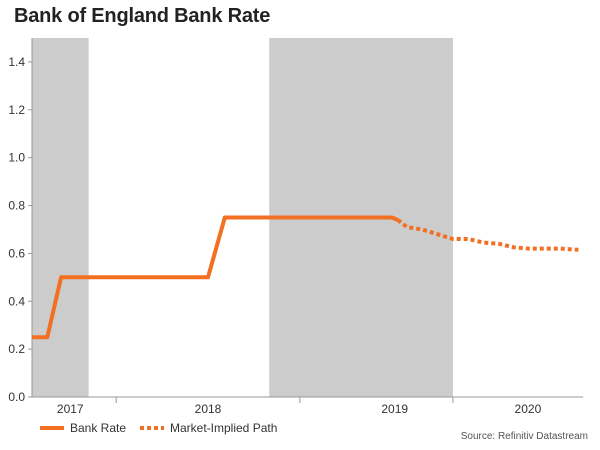 This screenshot has width=600, height=450. I want to click on legend: Bank Rate Market-Implied Path, so click(158, 428).